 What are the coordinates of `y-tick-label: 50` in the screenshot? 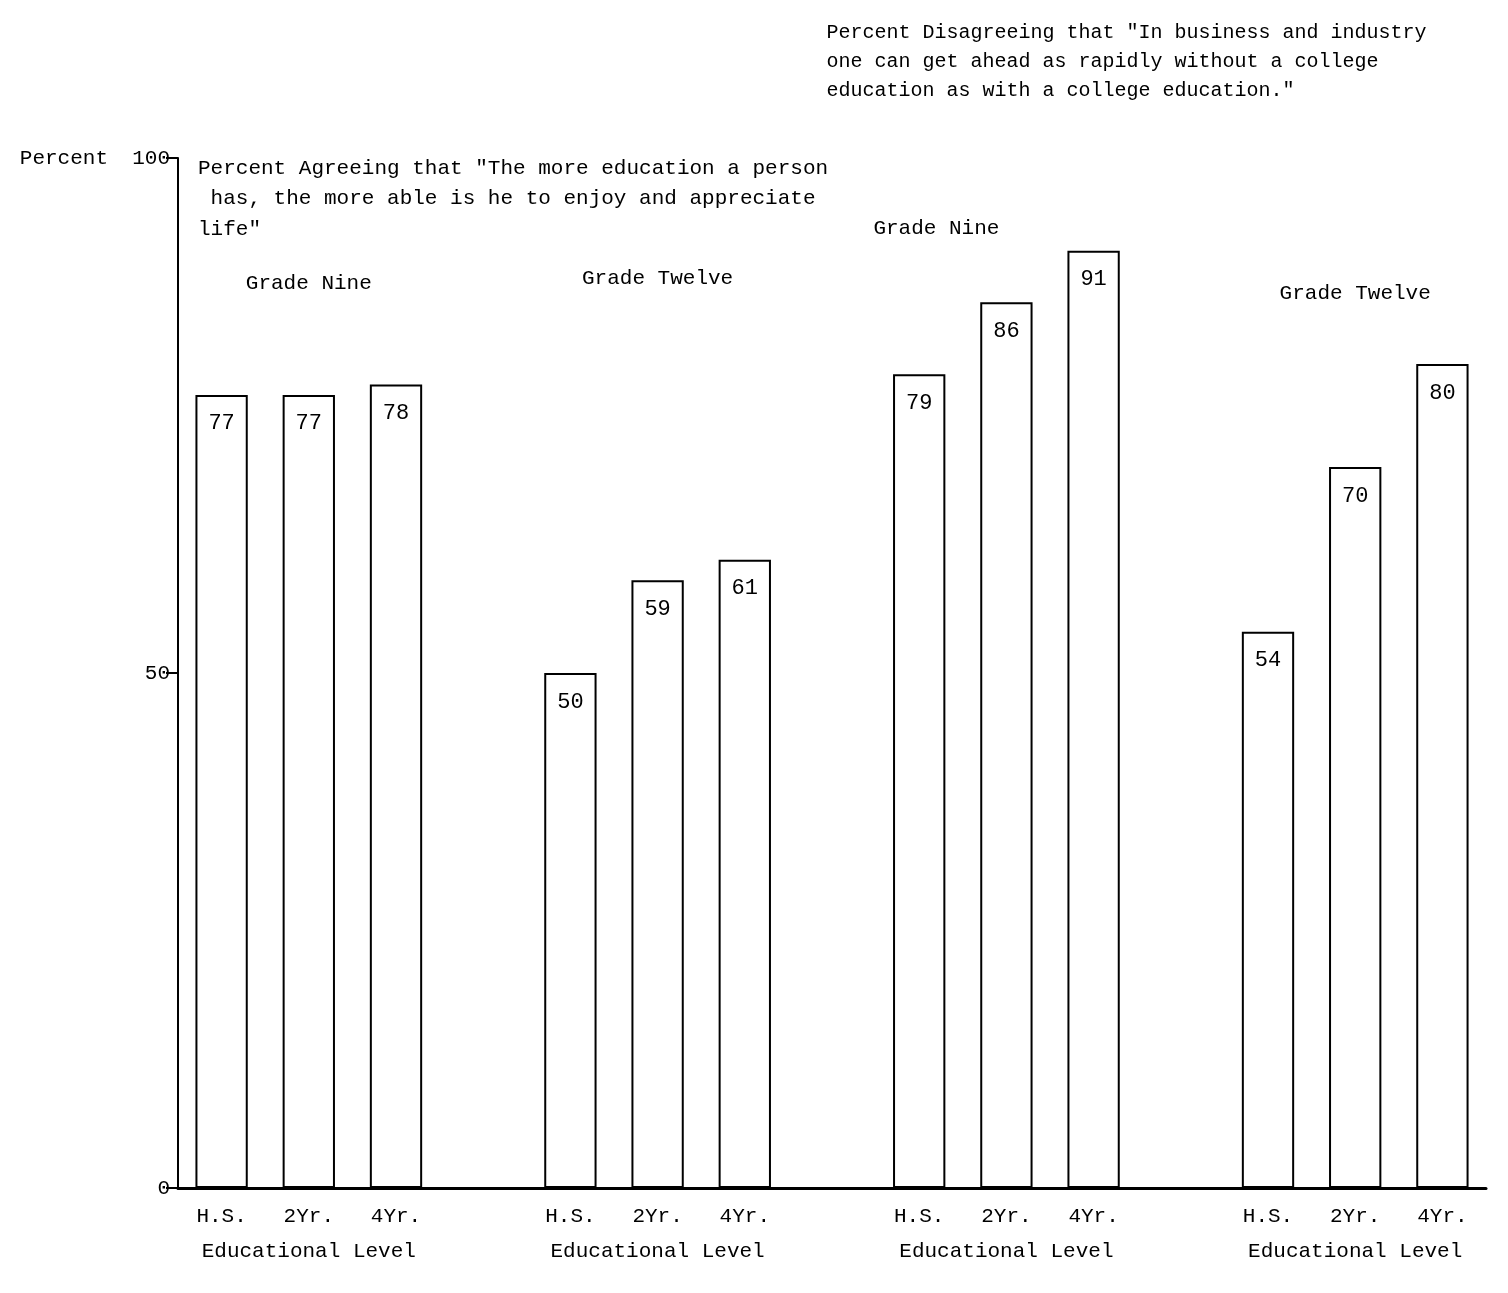 It's located at (157, 673).